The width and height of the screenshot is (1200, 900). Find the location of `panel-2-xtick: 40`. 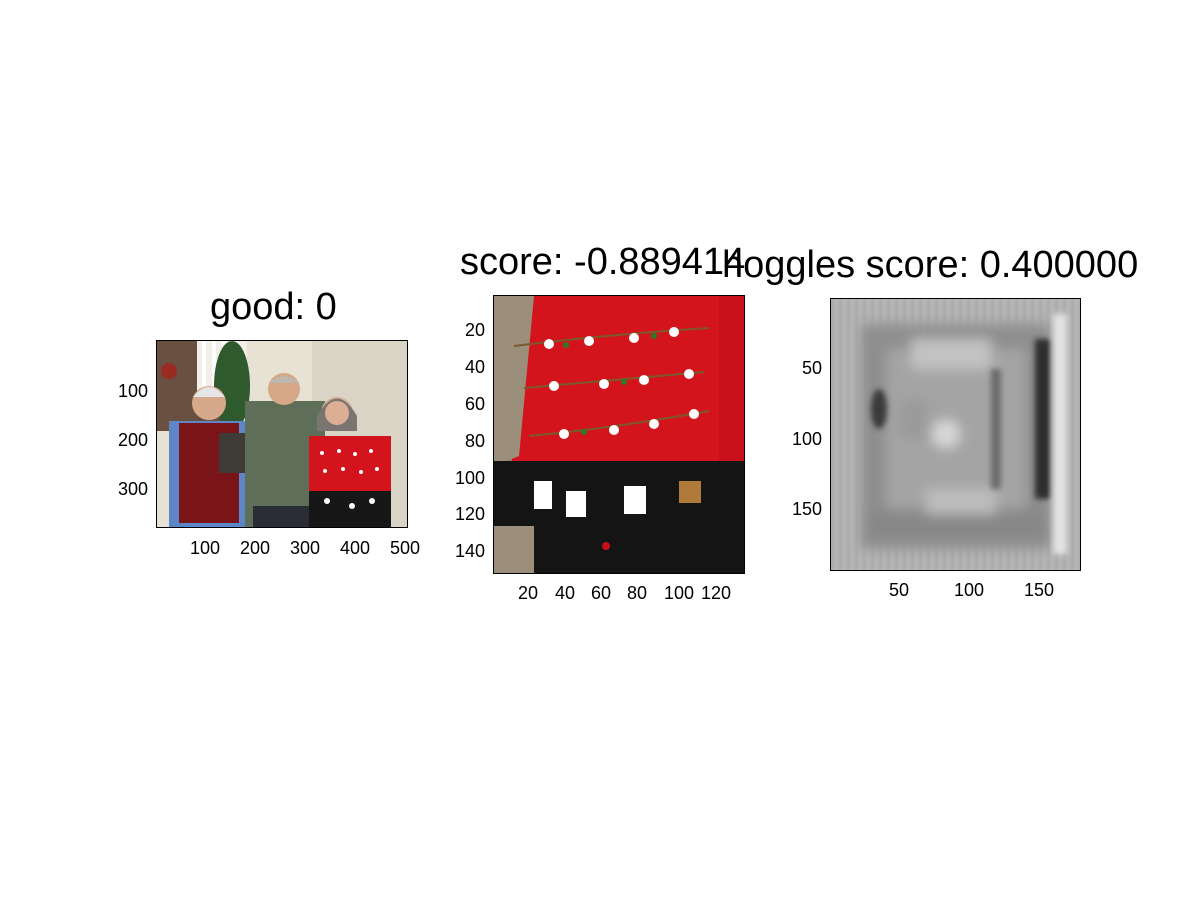

panel-2-xtick: 40 is located at coordinates (565, 593).